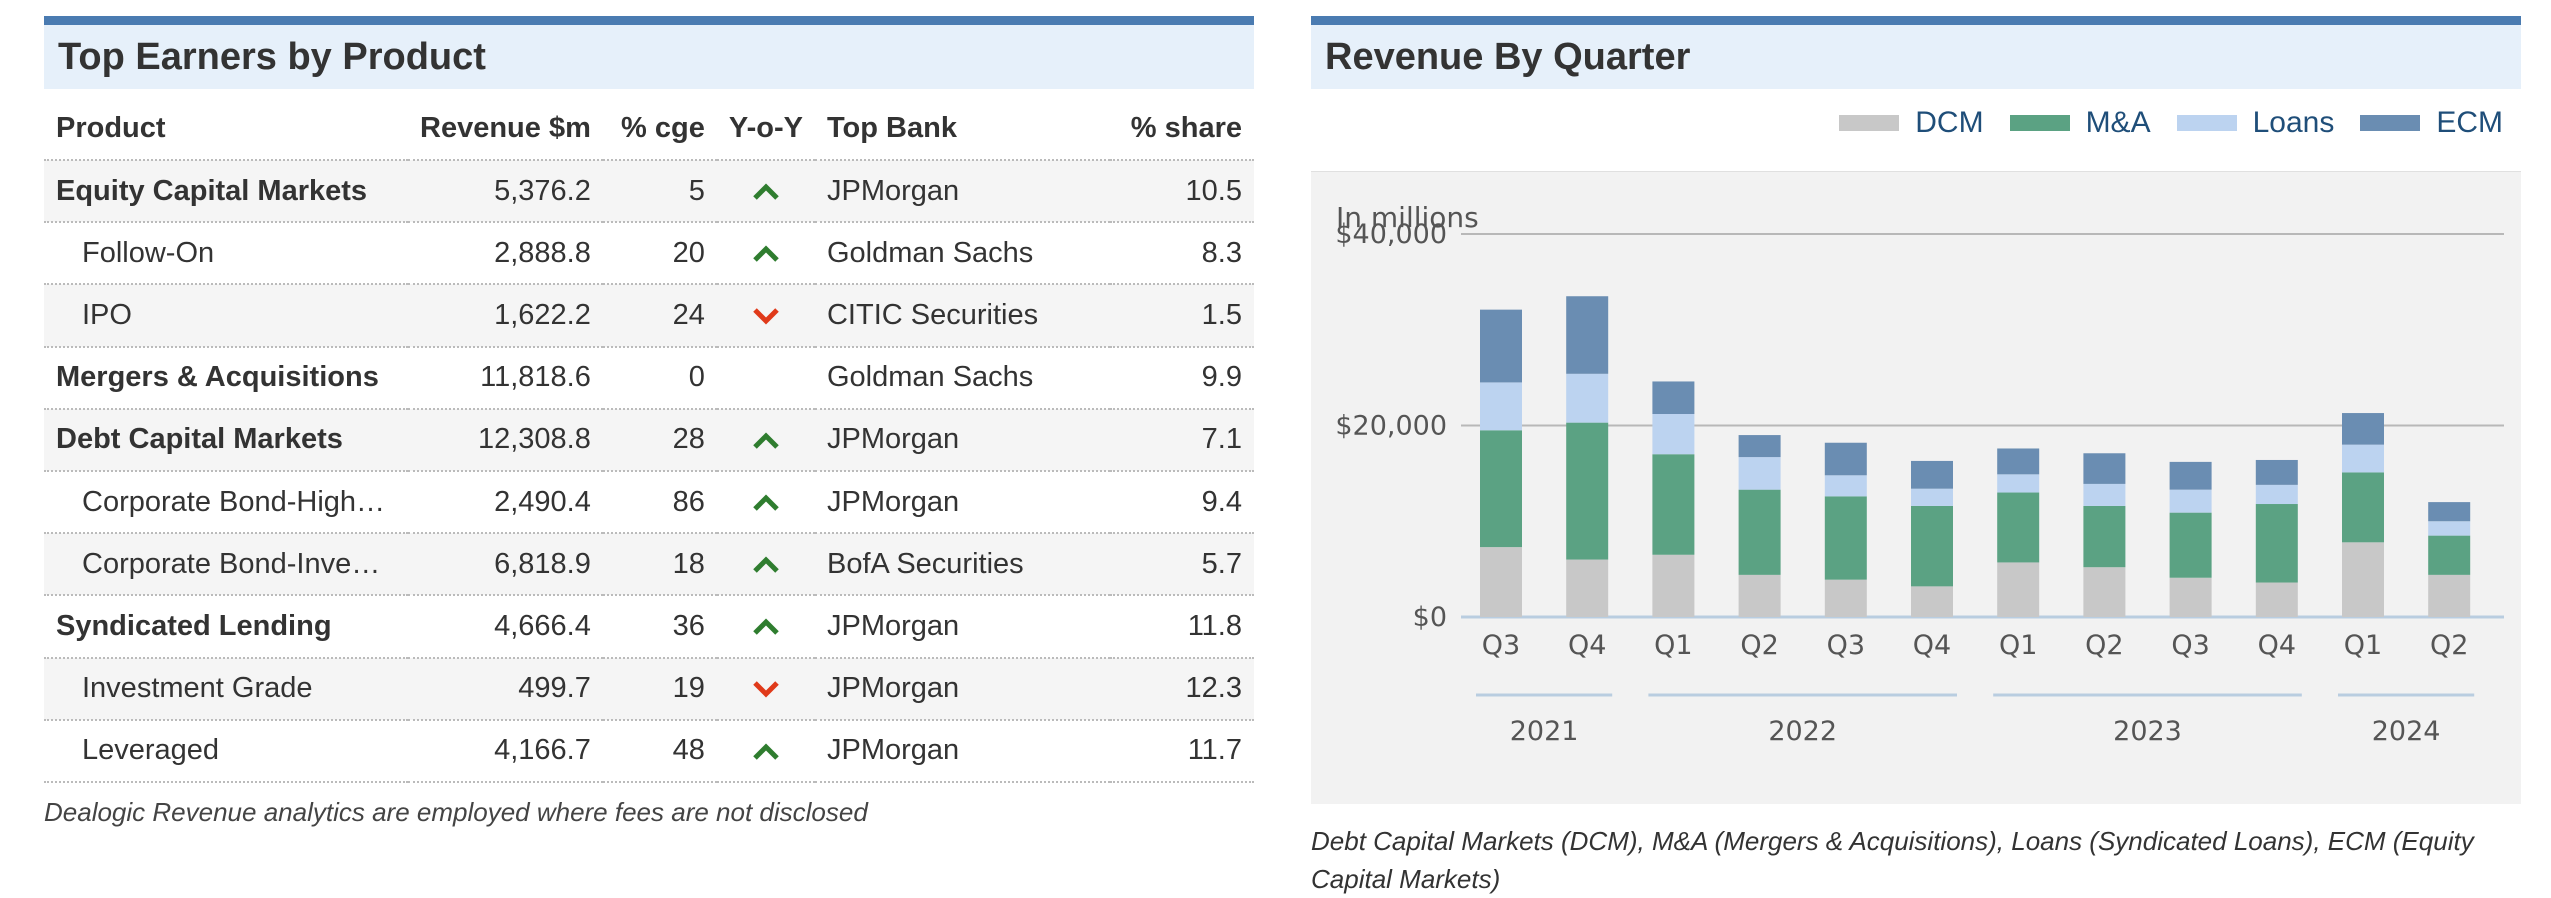 Image resolution: width=2551 pixels, height=898 pixels. I want to click on top-bank-cell: CITIC Securities, so click(962, 316).